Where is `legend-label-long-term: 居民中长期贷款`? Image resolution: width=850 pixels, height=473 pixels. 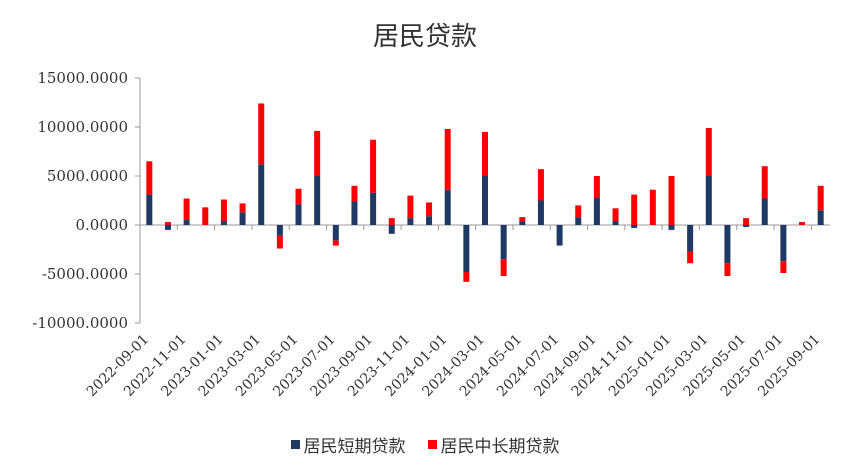
legend-label-long-term: 居民中长期贷款 is located at coordinates (500, 447).